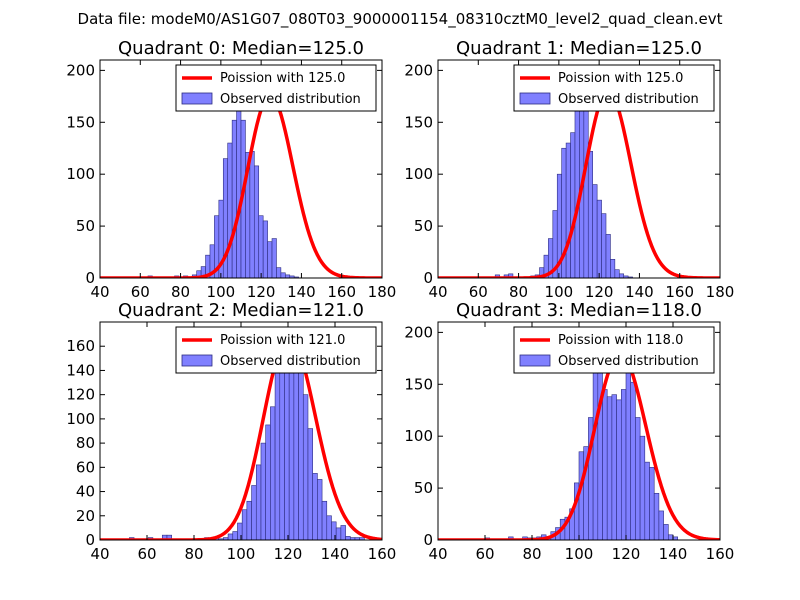 This screenshot has width=800, height=600. I want to click on x-tick-label: 100, so click(559, 292).